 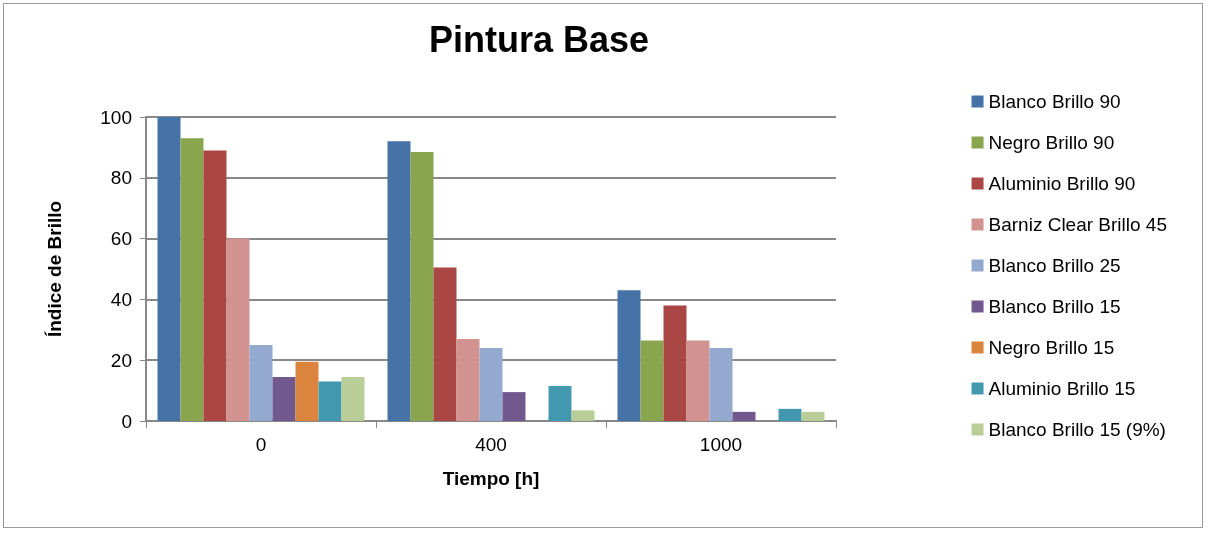 What do you see at coordinates (116, 117) in the screenshot?
I see `y-tick-label: 100` at bounding box center [116, 117].